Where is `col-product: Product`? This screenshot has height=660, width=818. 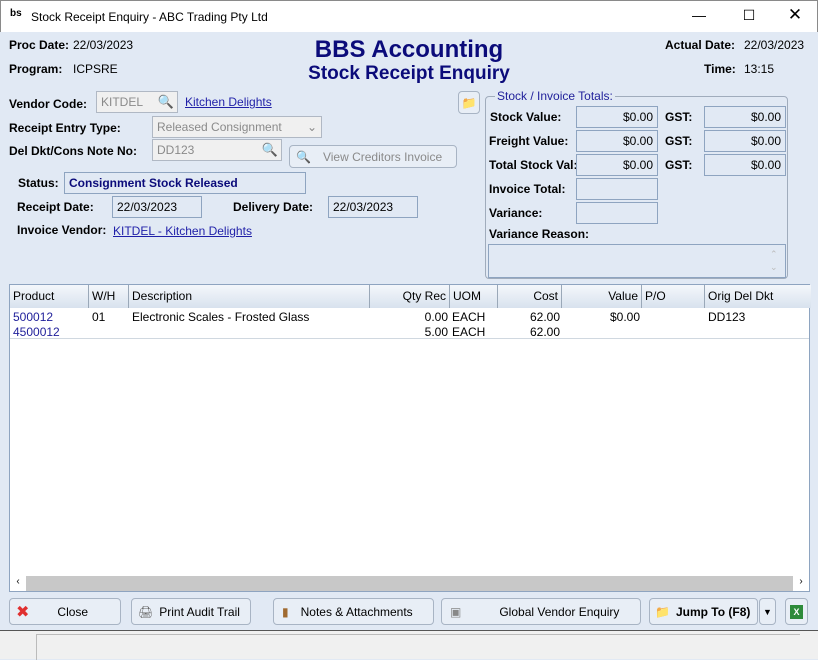
col-product: Product is located at coordinates (49, 296).